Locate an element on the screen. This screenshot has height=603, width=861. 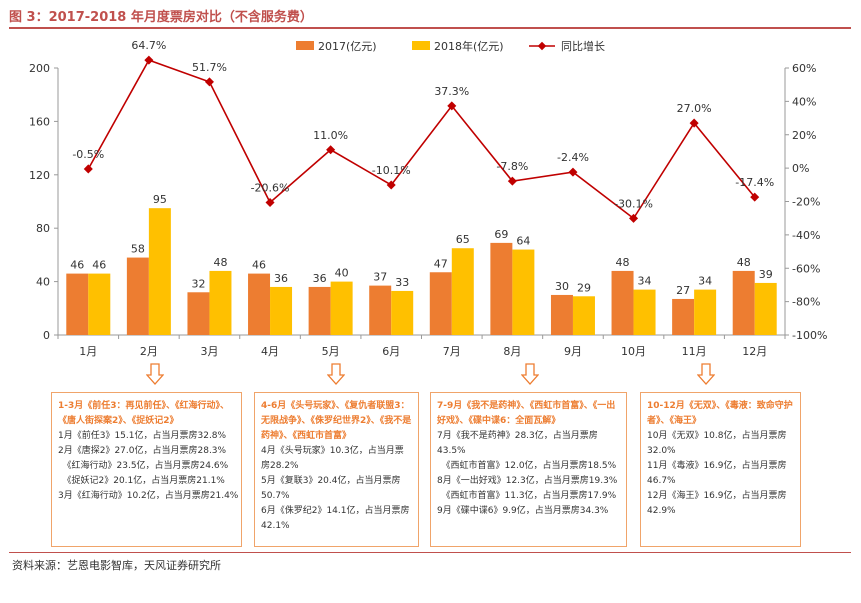
panel-heading: 1-3月《前任3：再见前任》、《红海行动》、《唐人街探案2》、《捉妖记2》 is located at coordinates (144, 413).